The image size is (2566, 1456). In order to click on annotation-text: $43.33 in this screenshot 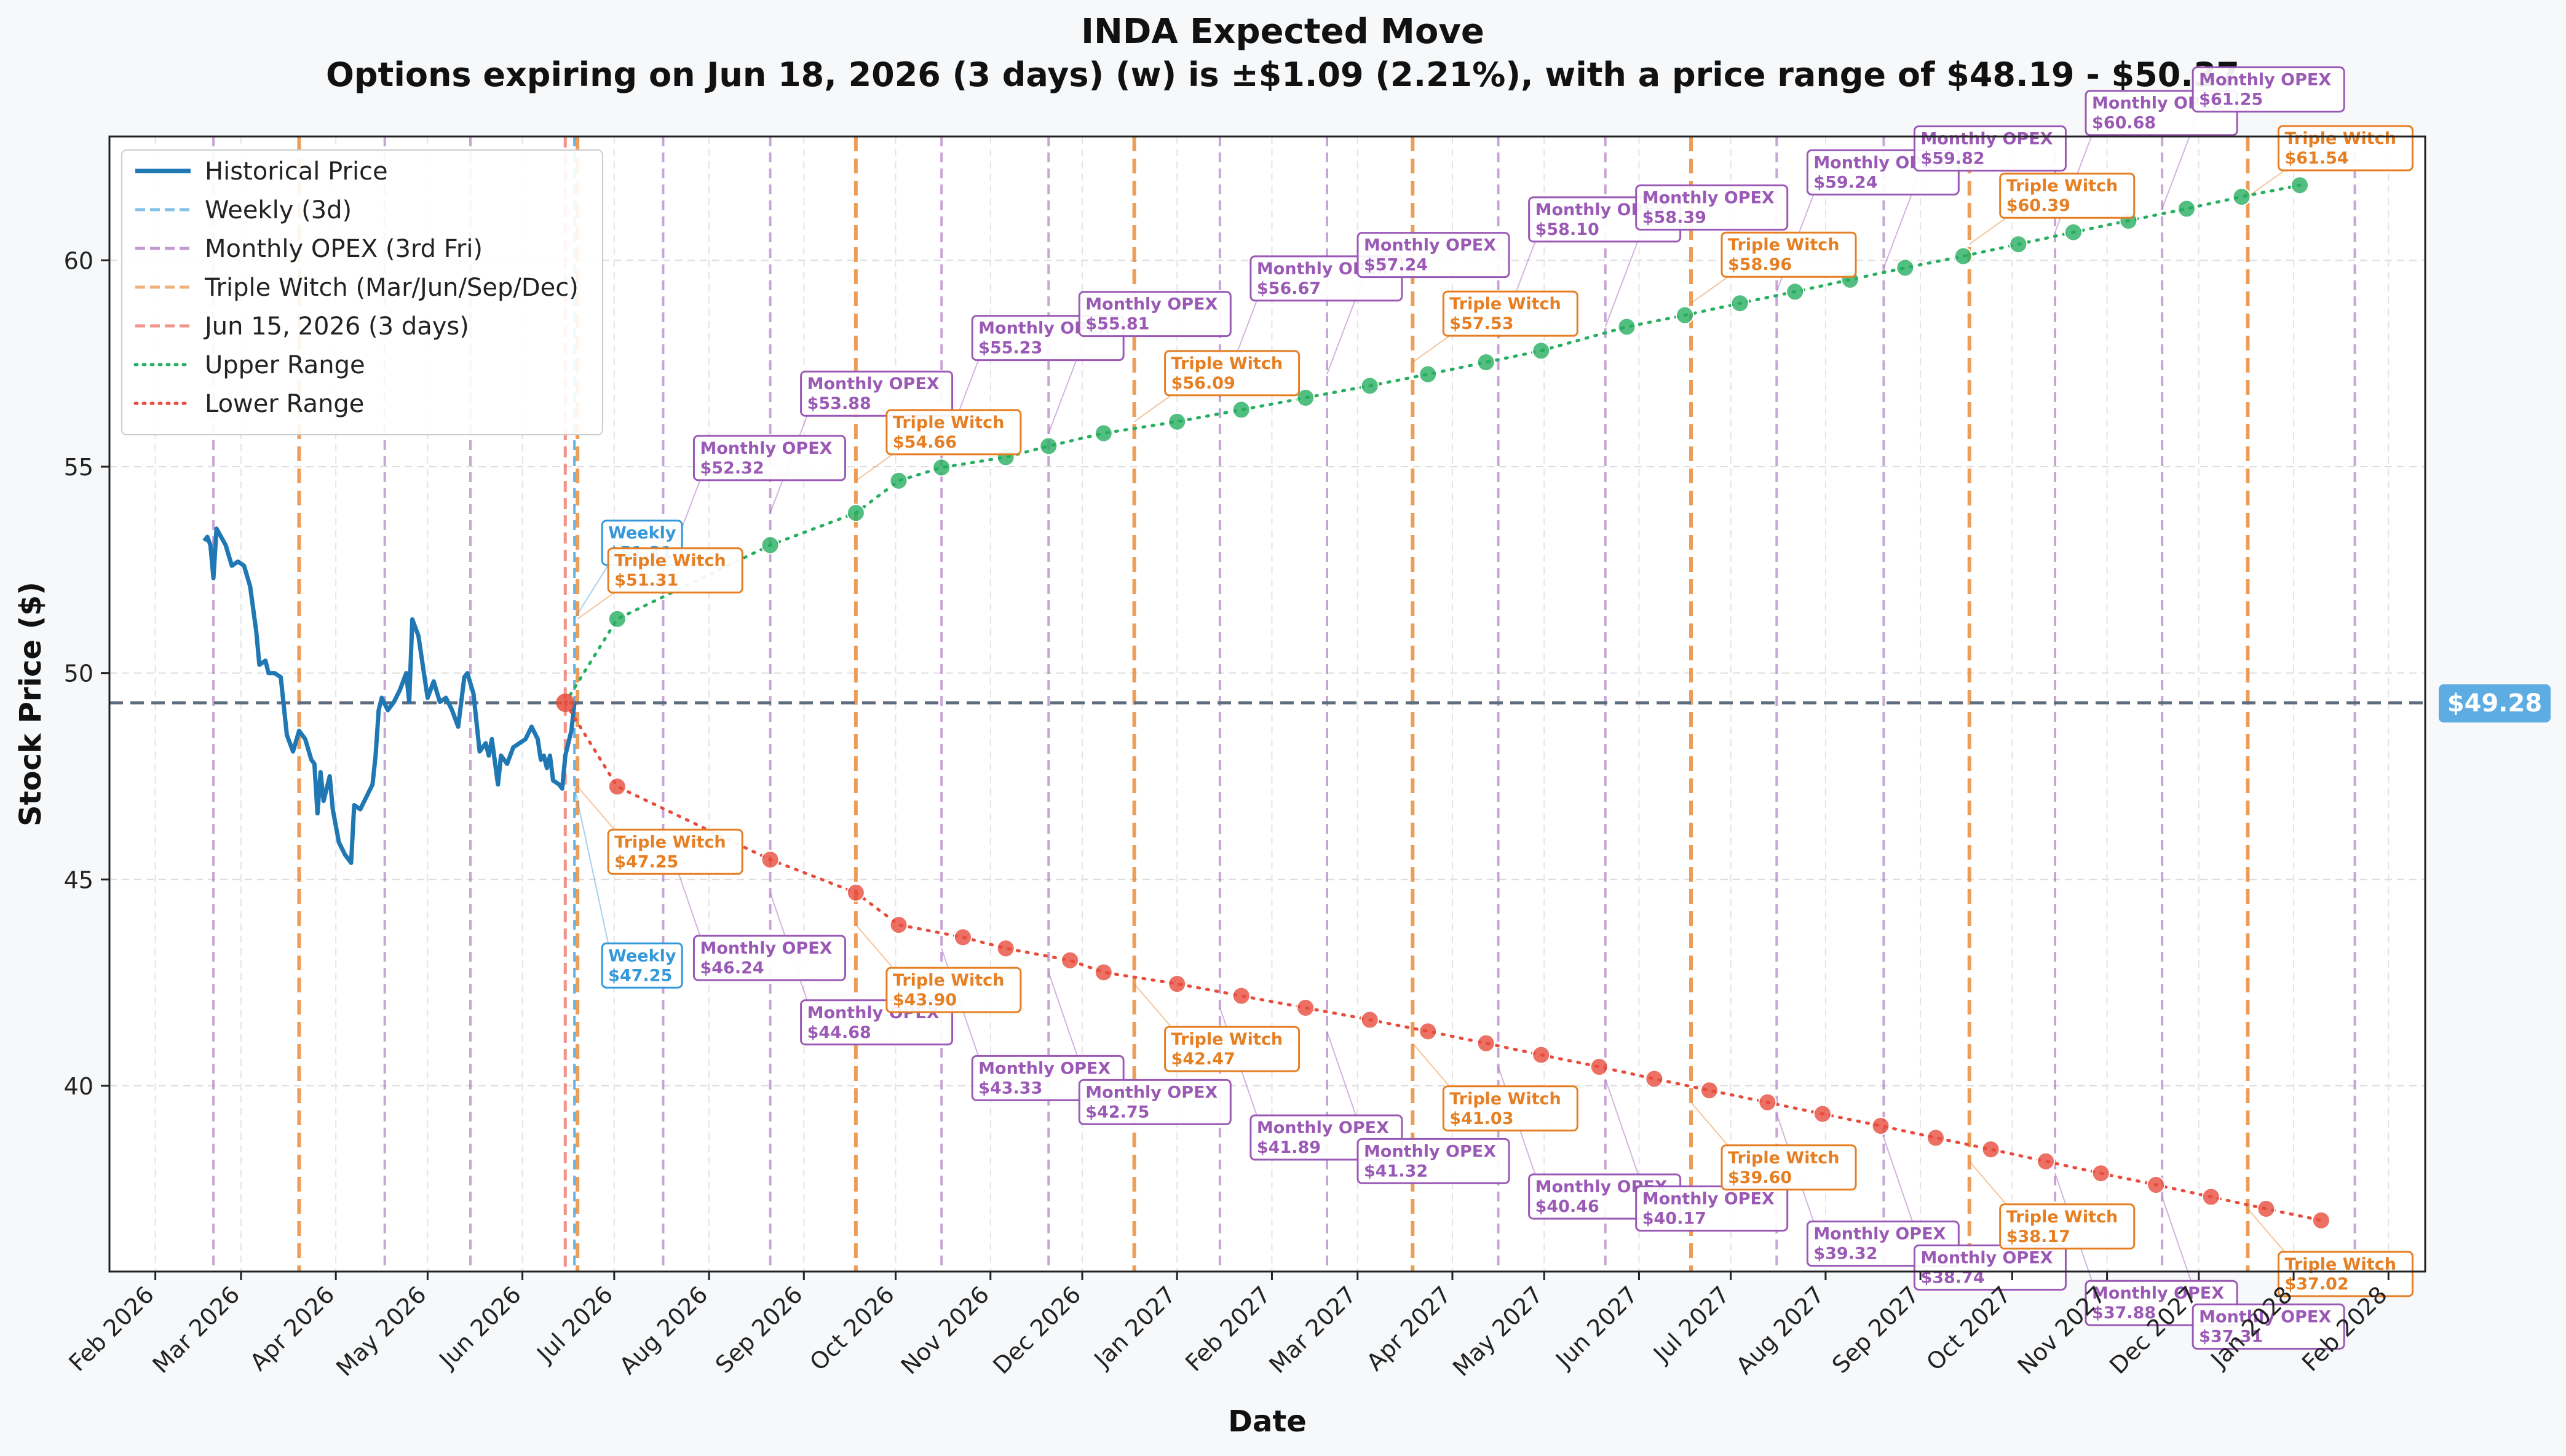, I will do `click(1010, 1088)`.